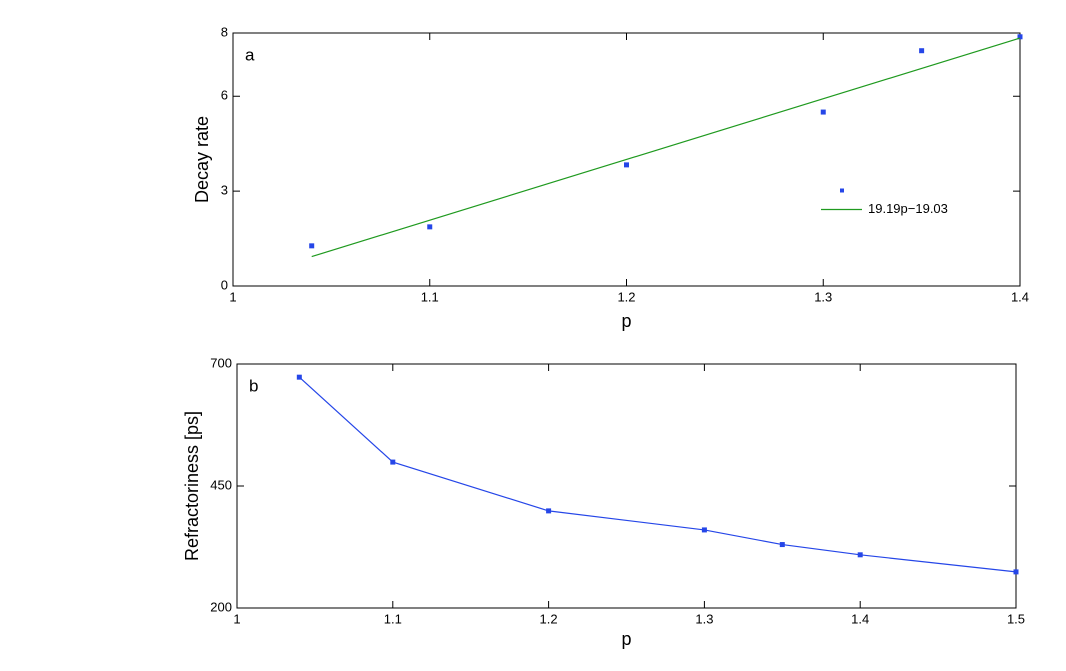 This screenshot has width=1066, height=671. I want to click on y-tick-label: 200, so click(221, 606).